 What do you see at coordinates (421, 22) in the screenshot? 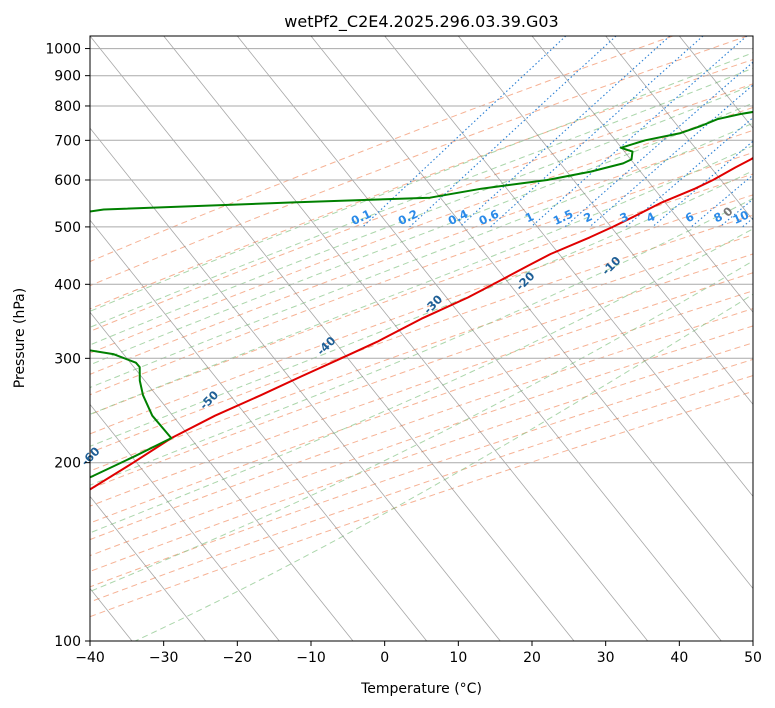
I see `chart-title: wetPf2_C2E4.2025.296.03.39.G03` at bounding box center [421, 22].